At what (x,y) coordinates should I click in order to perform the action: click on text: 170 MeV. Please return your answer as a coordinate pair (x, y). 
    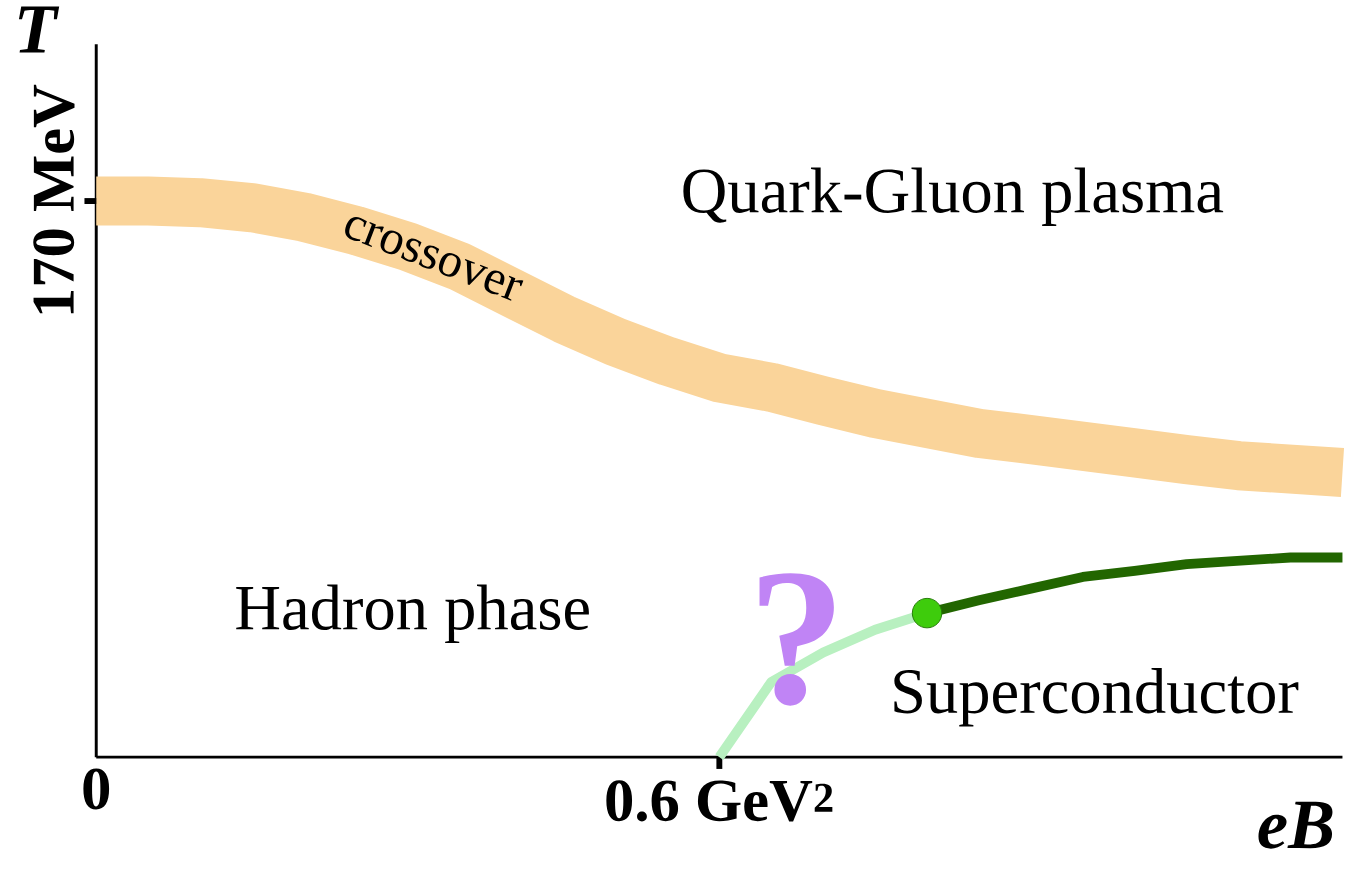
    Looking at the image, I should click on (54, 199).